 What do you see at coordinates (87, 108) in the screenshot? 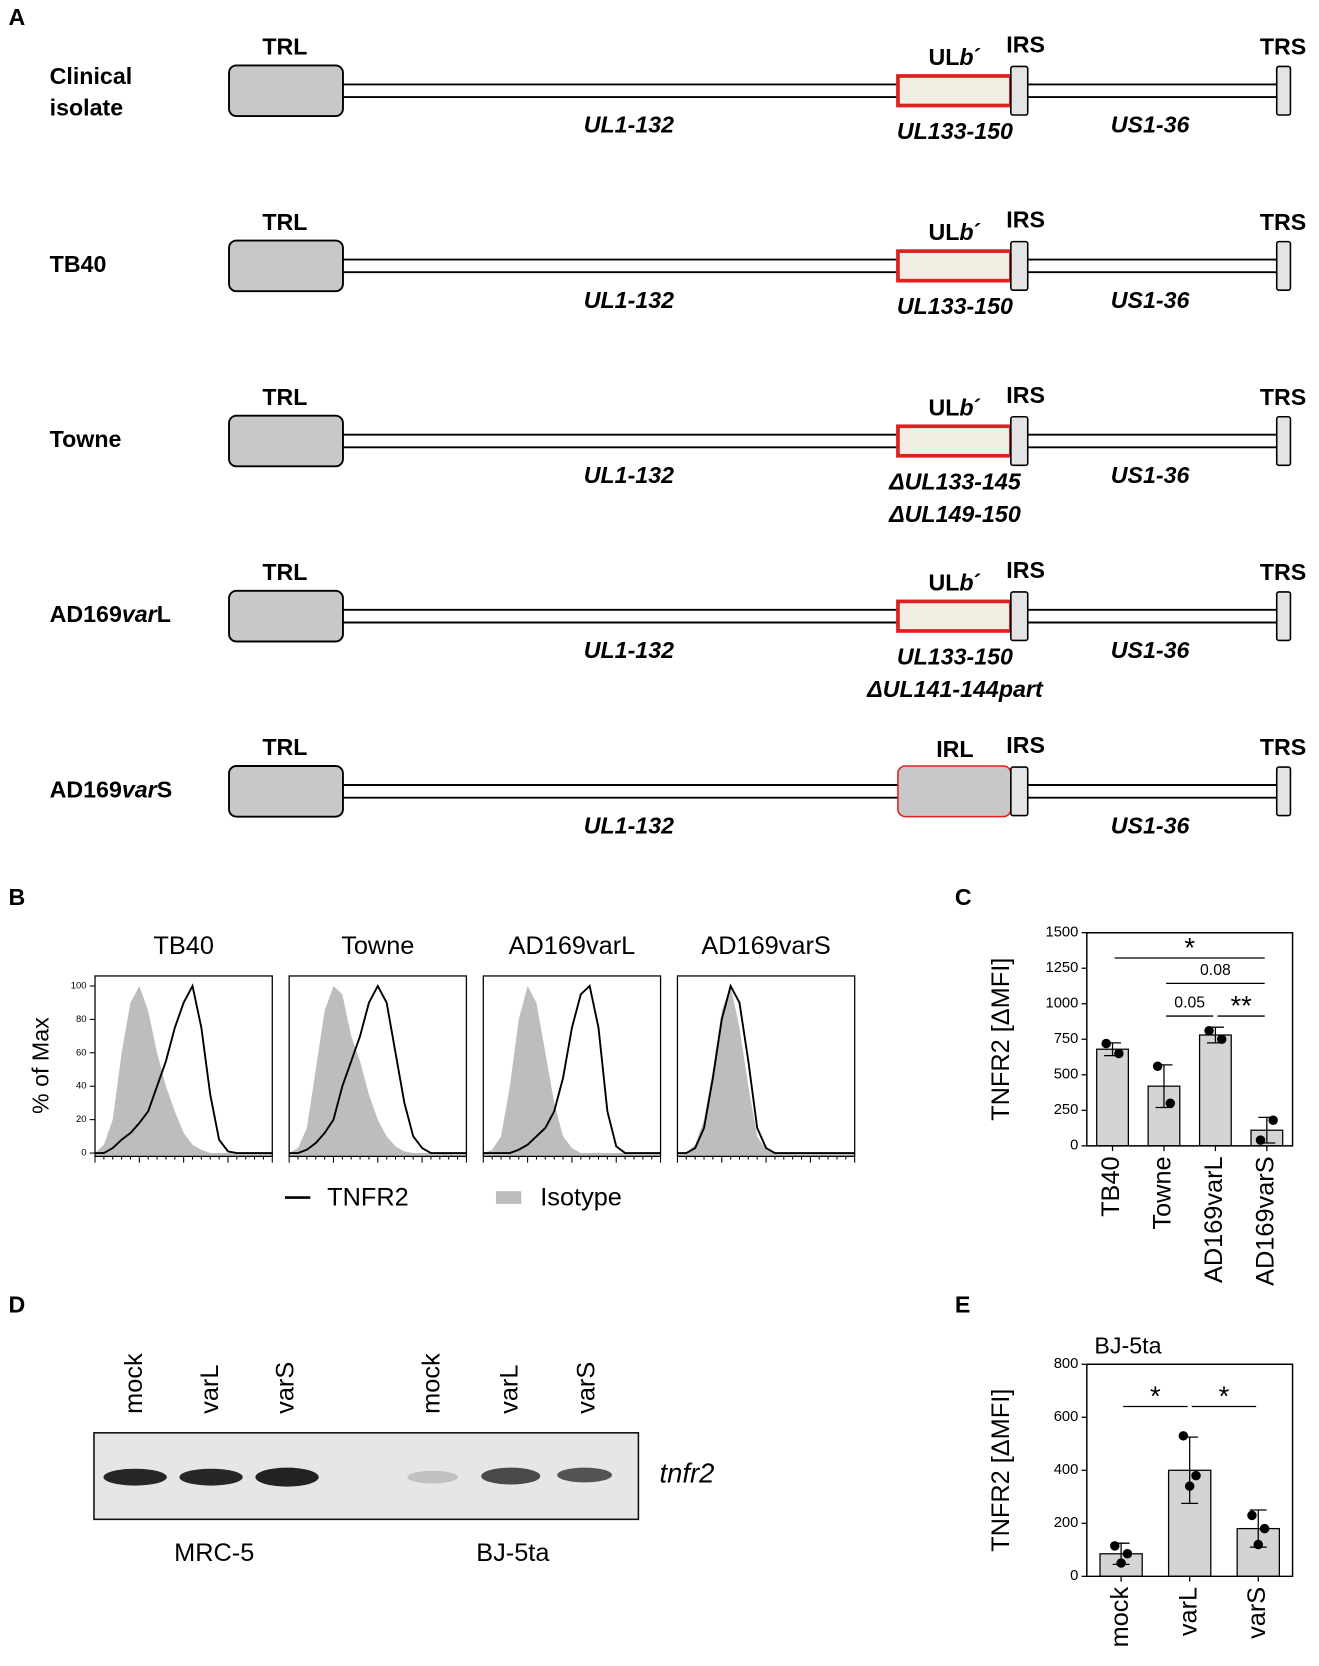
I see `strain-name-part: isolate` at bounding box center [87, 108].